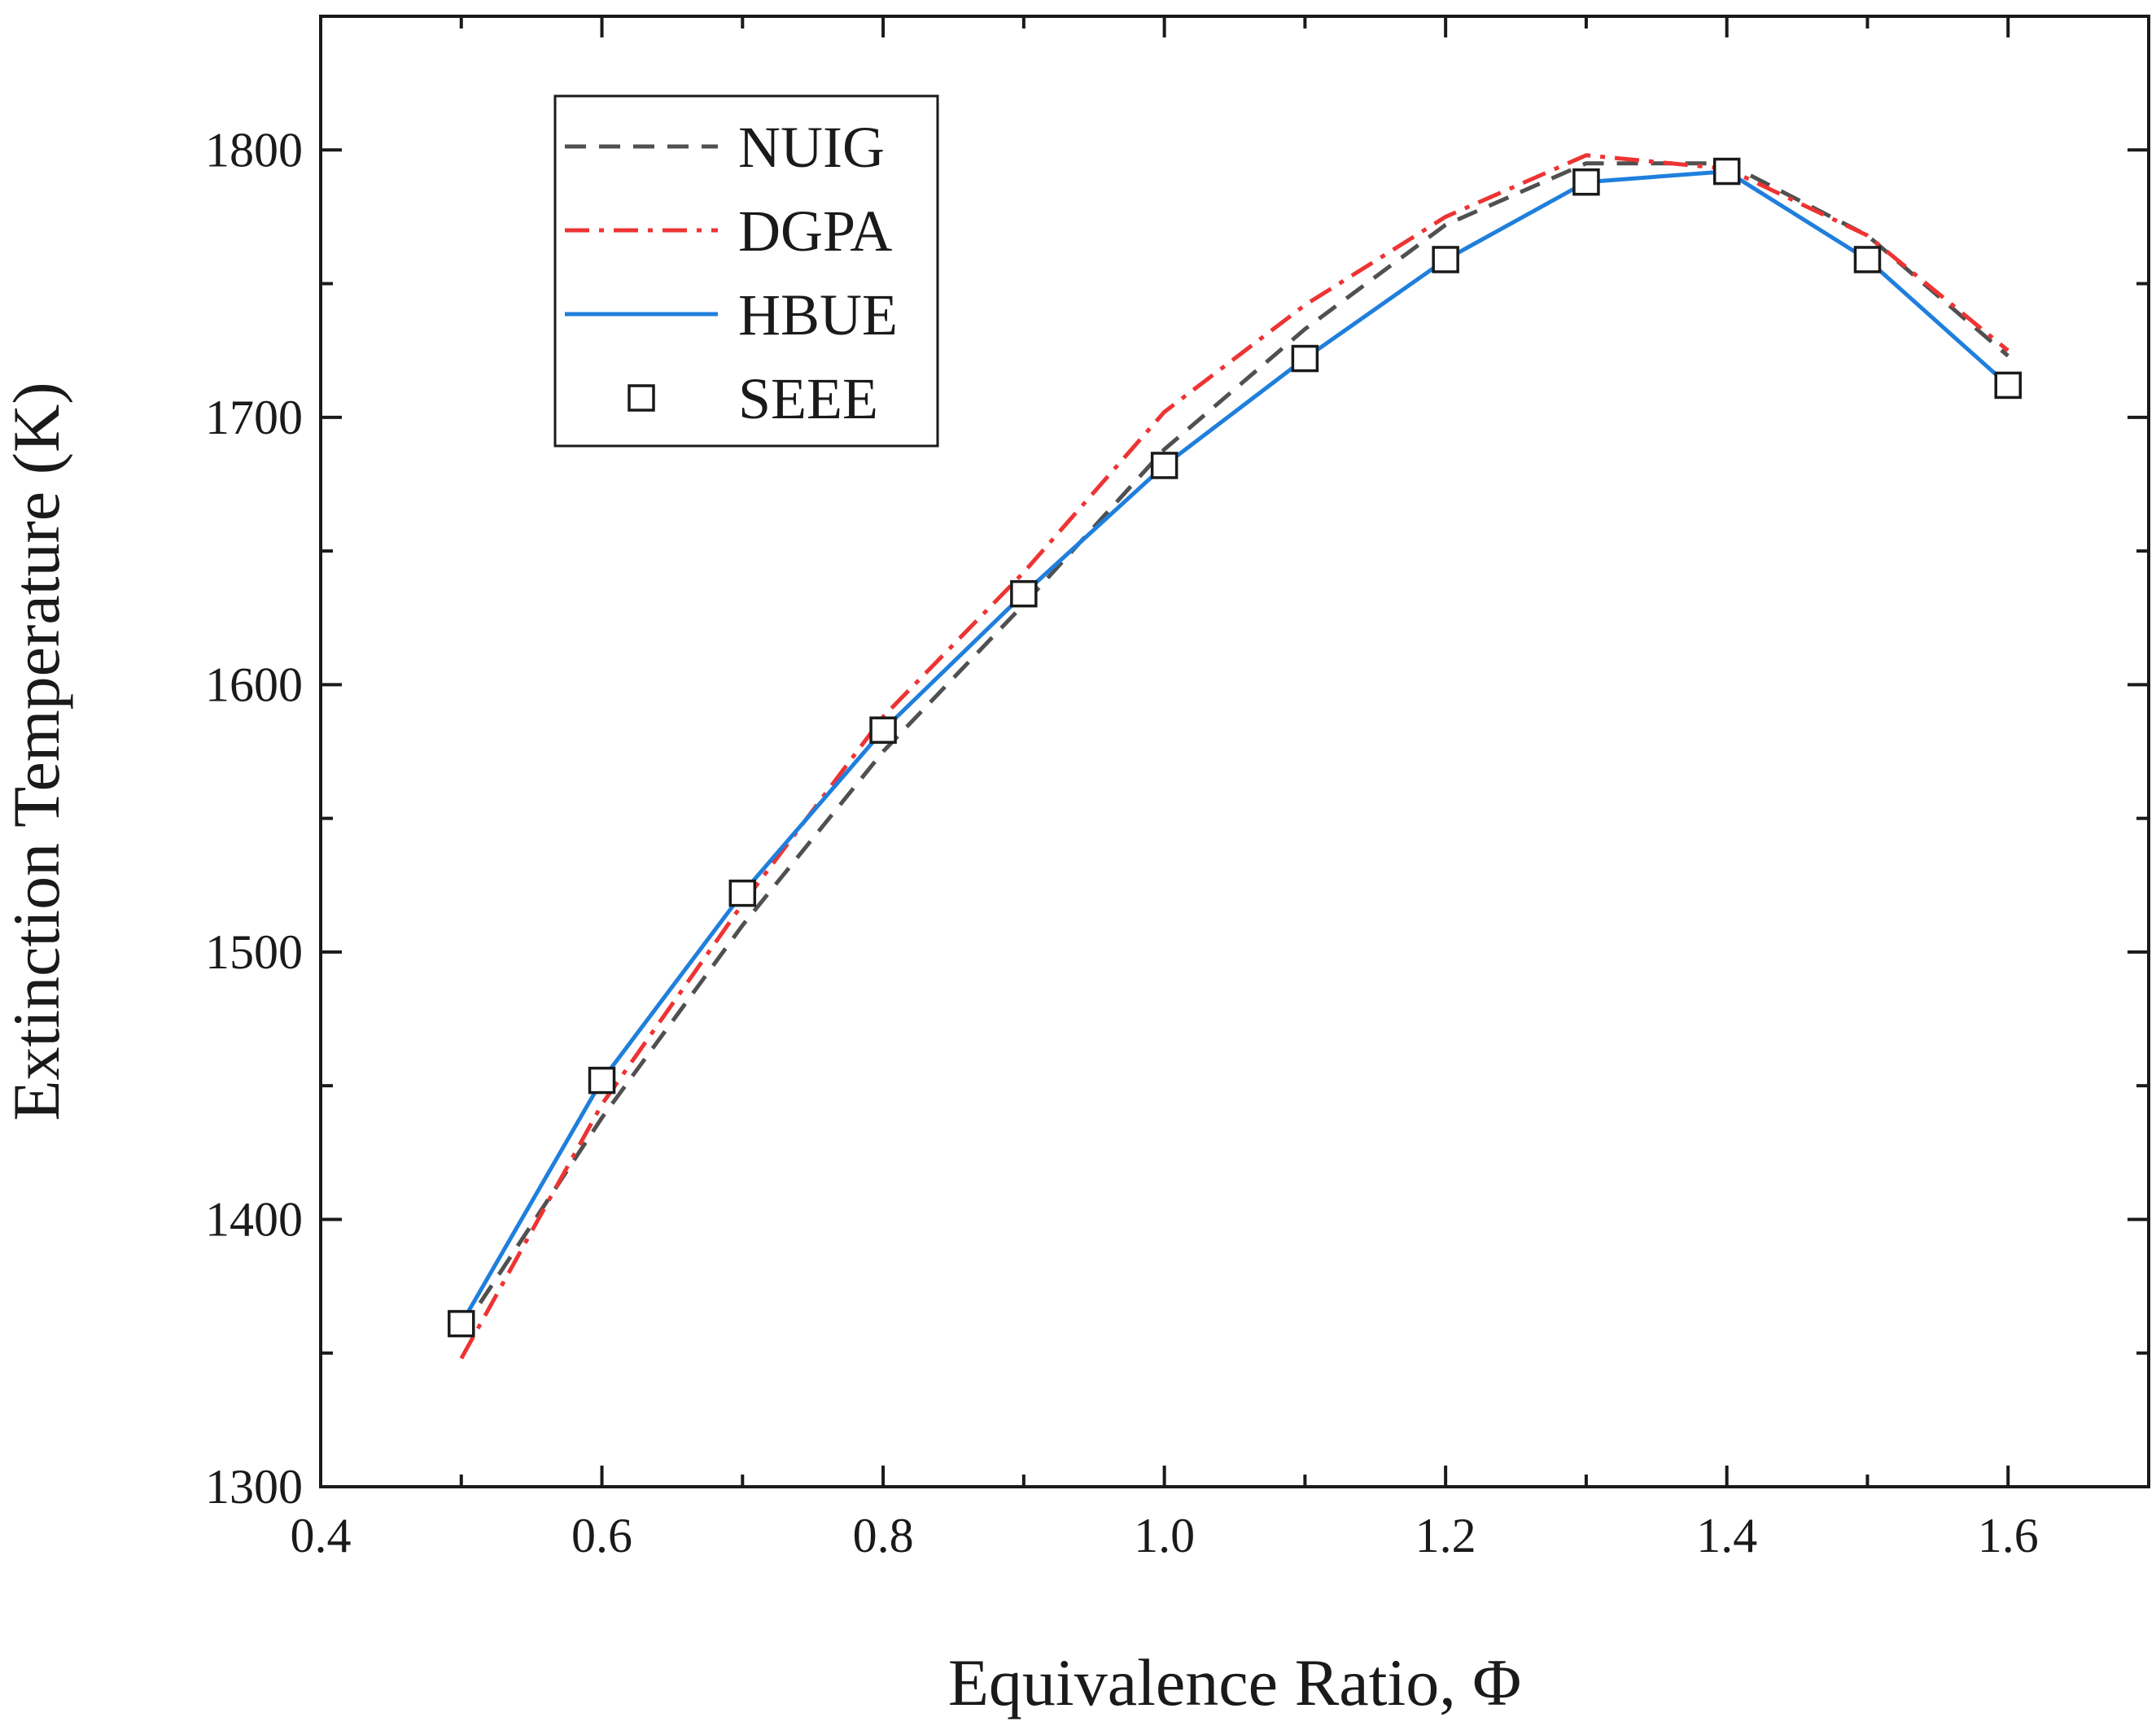 This screenshot has height=1726, width=2156. Describe the element at coordinates (254, 952) in the screenshot. I see `y-tick-label: 1500` at that location.